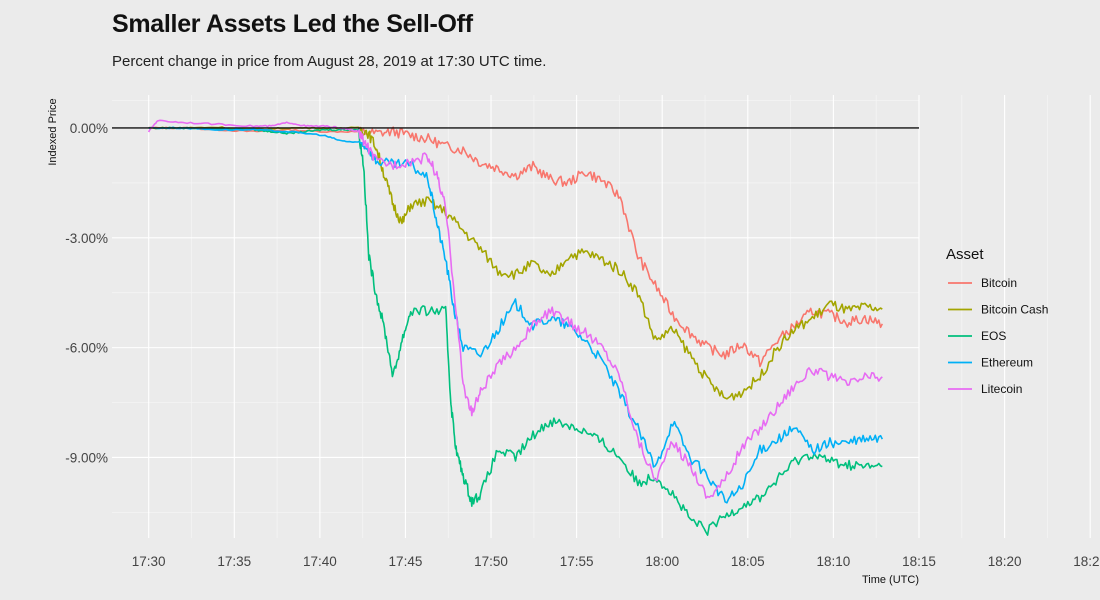 The image size is (1100, 600). Describe the element at coordinates (748, 561) in the screenshot. I see `x-tick-label: 18:05` at that location.